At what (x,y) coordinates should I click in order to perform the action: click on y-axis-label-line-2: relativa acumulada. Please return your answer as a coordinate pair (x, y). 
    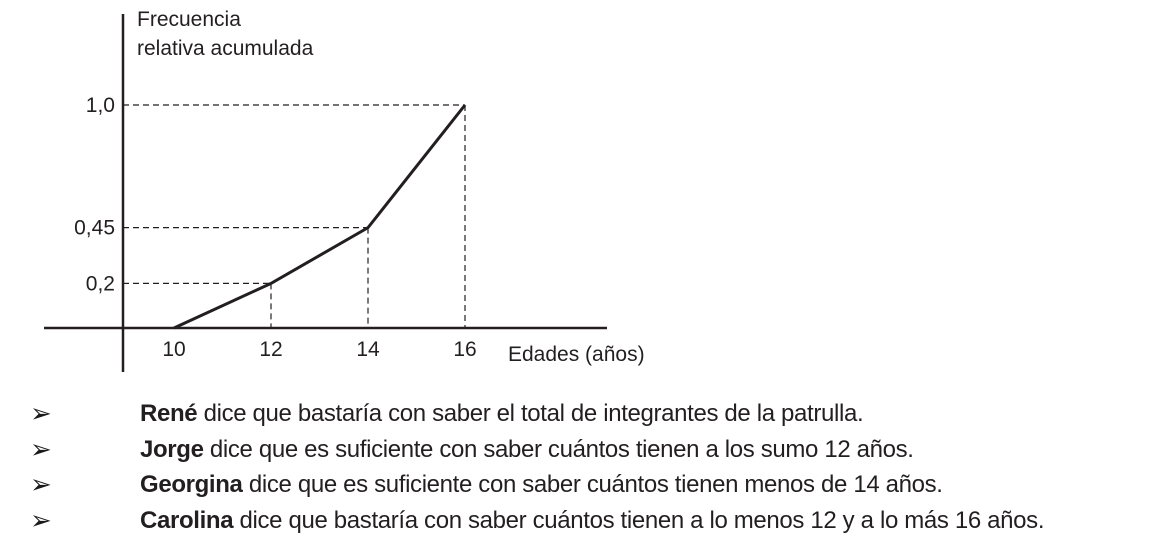
    Looking at the image, I should click on (225, 48).